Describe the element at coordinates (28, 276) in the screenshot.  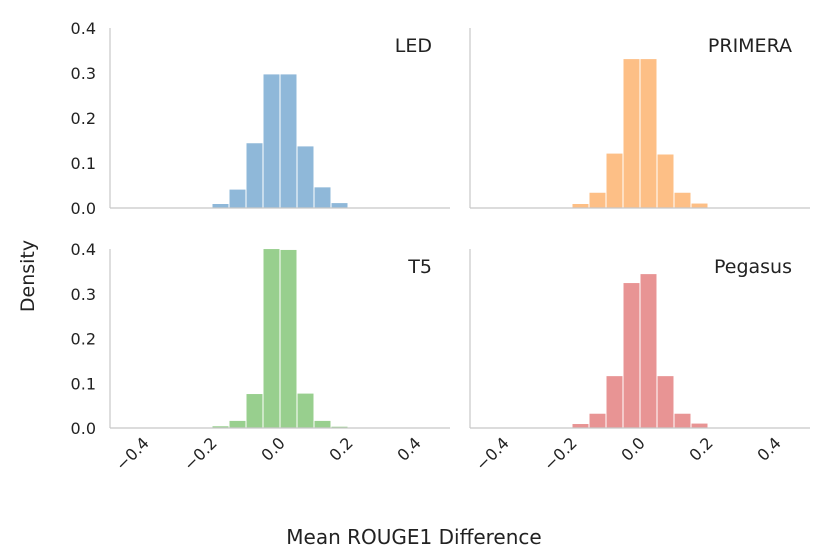
I see `y-axis-label: Density` at that location.